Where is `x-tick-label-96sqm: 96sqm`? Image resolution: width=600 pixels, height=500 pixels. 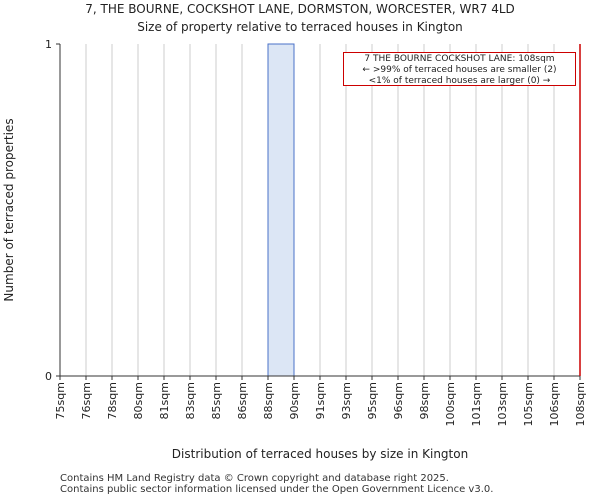
x-tick-label-96sqm: 96sqm is located at coordinates (398, 400).